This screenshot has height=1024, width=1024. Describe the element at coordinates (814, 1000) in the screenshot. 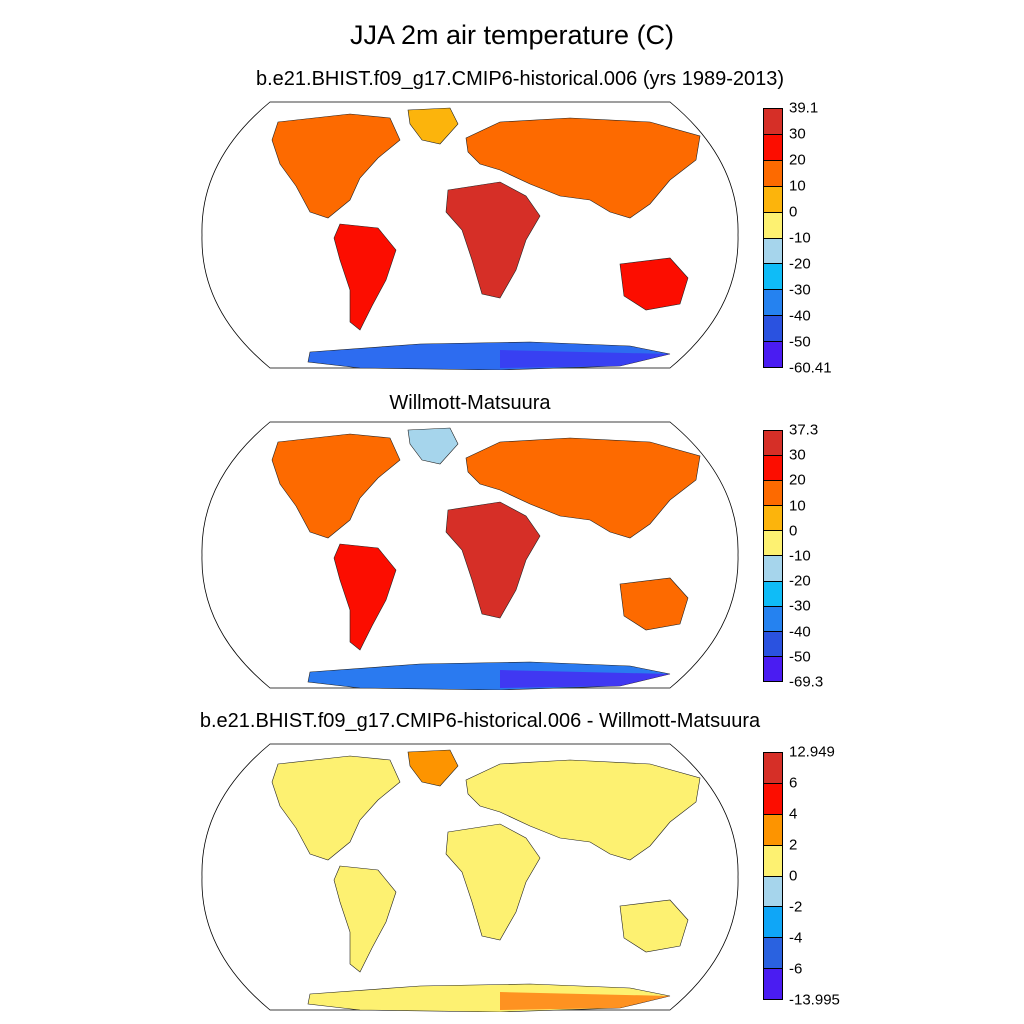

I see `colorbar-label: -13.995` at that location.